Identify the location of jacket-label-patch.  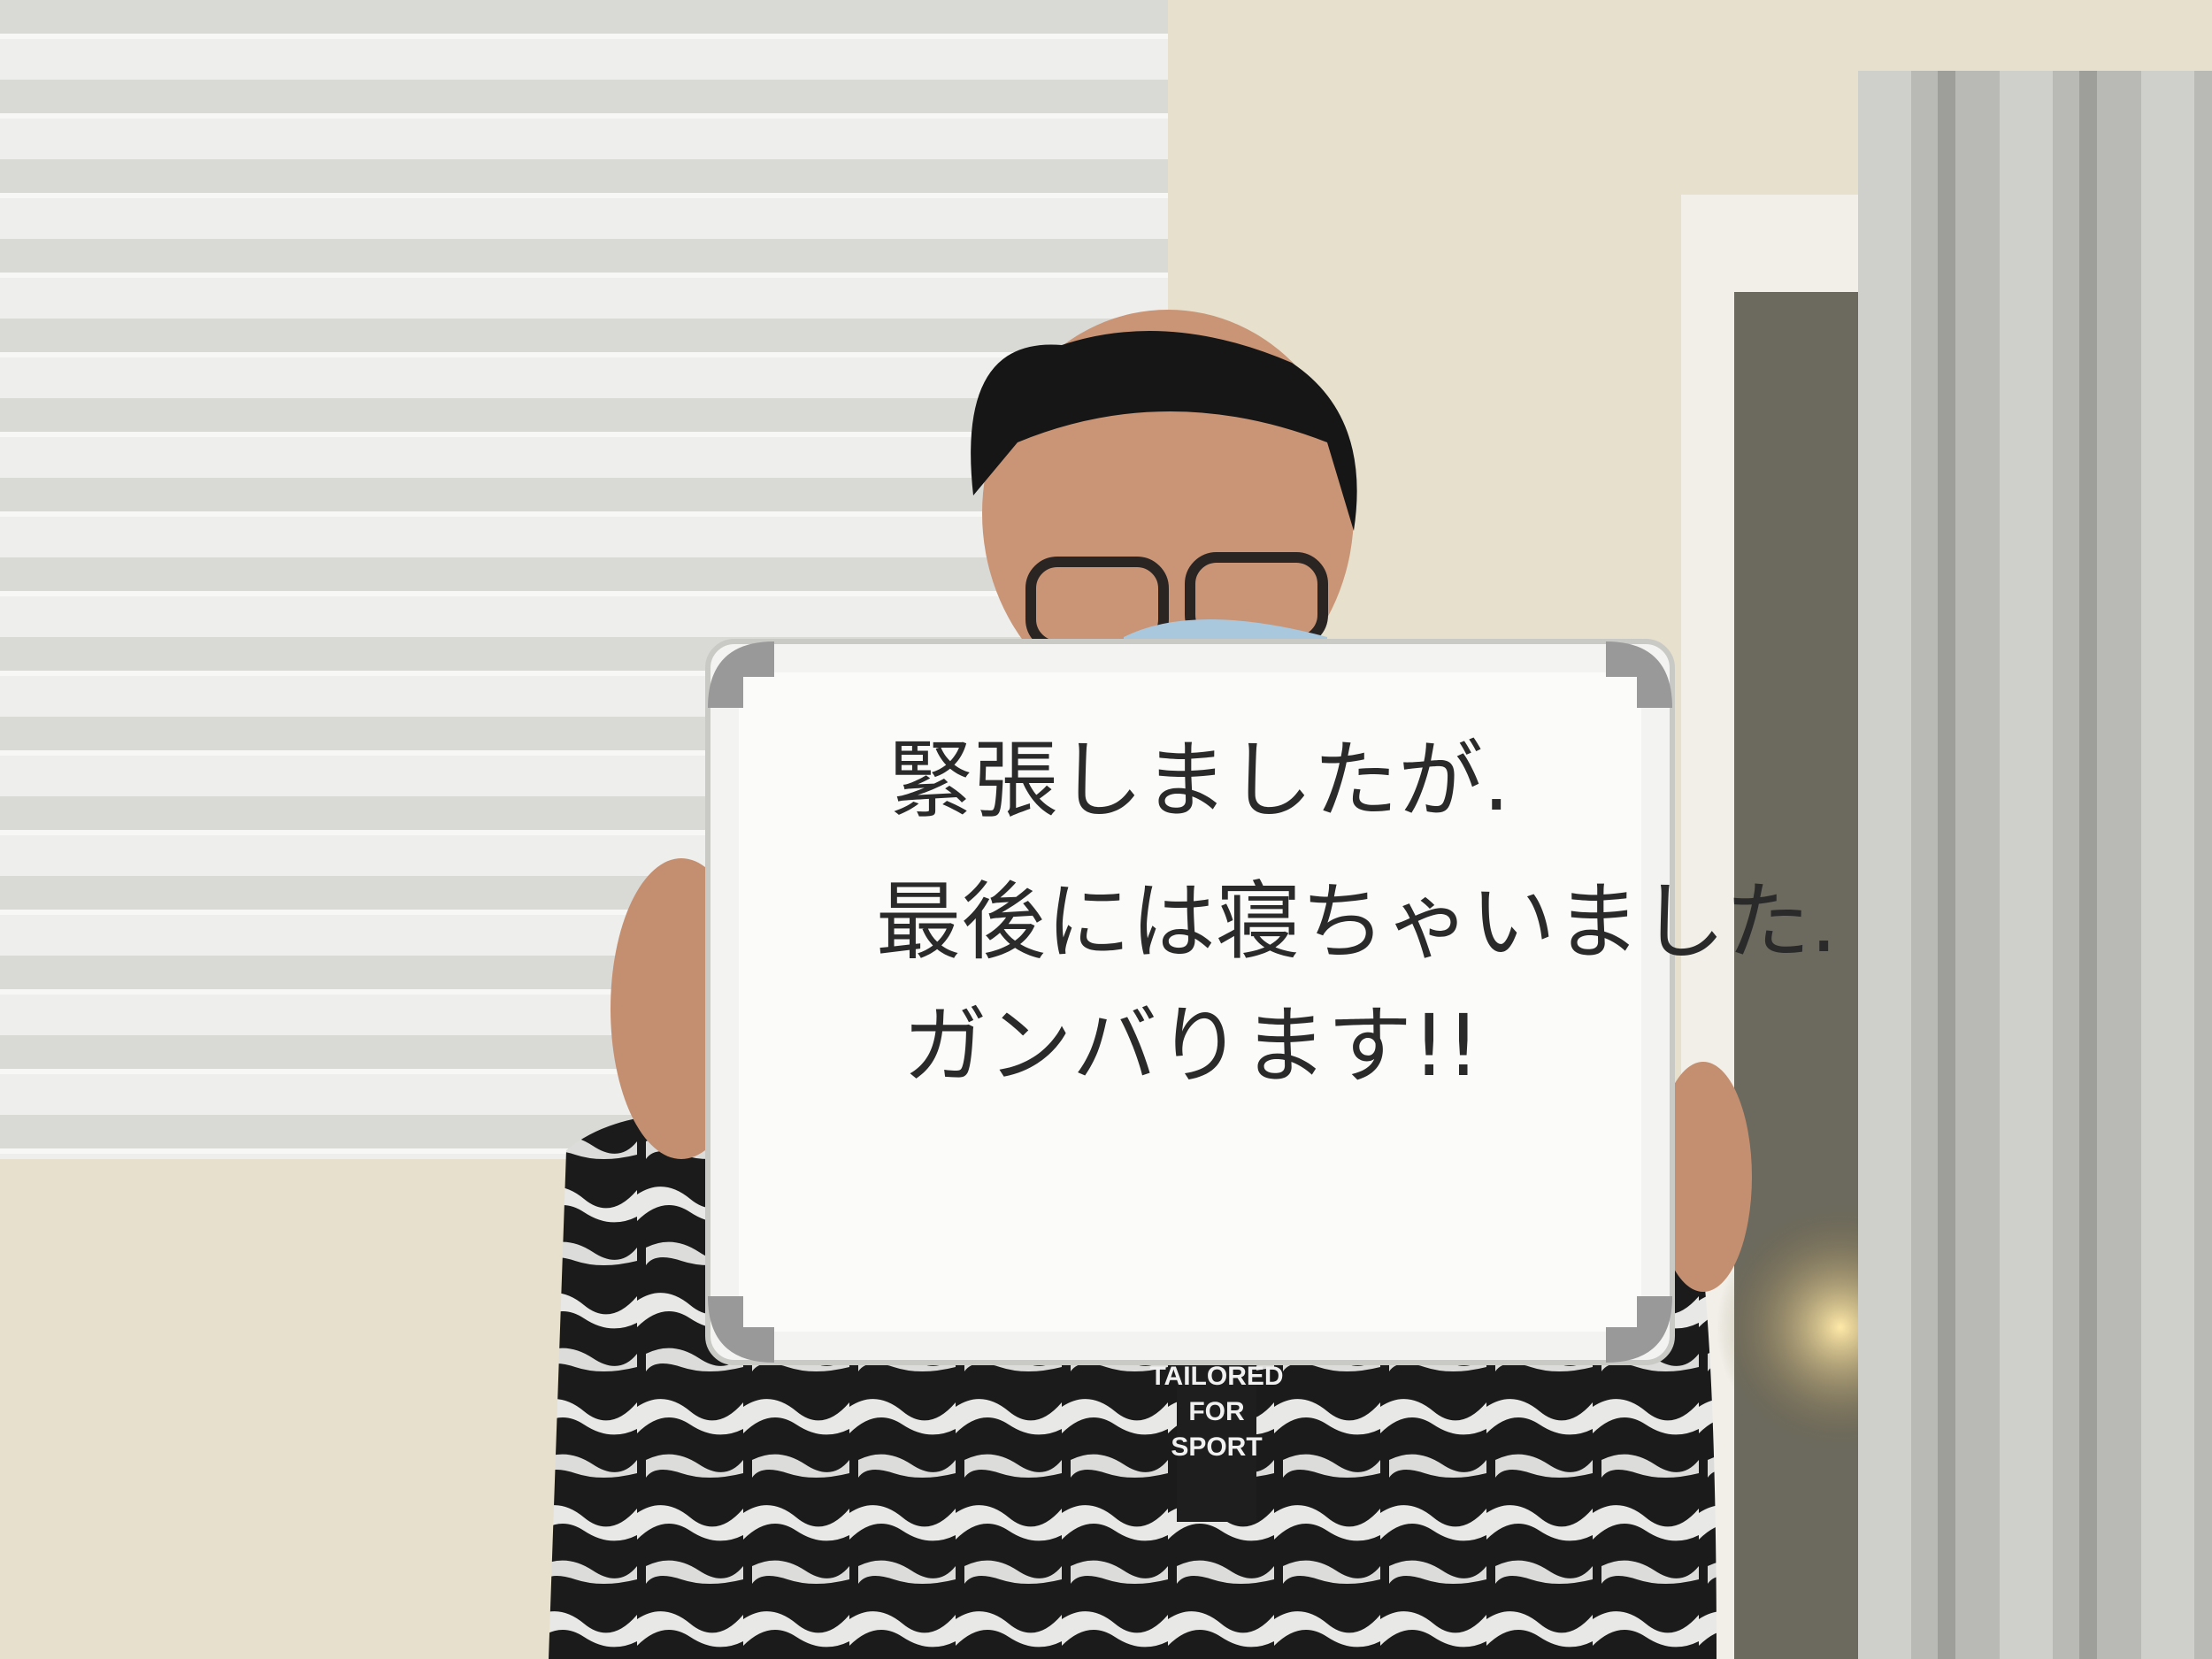
(1217, 1434).